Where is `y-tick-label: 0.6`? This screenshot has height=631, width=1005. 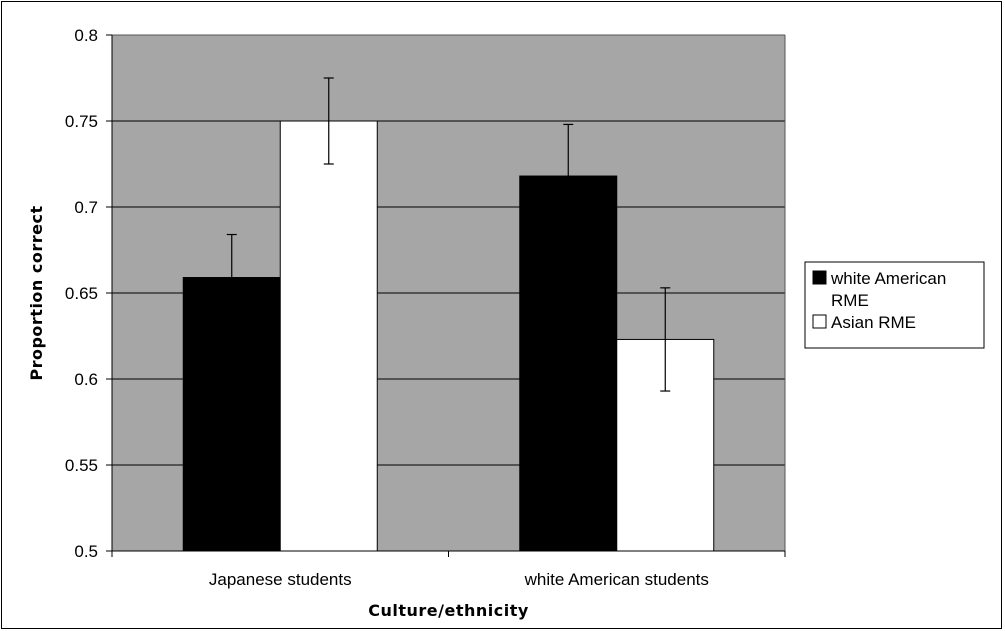
y-tick-label: 0.6 is located at coordinates (86, 379).